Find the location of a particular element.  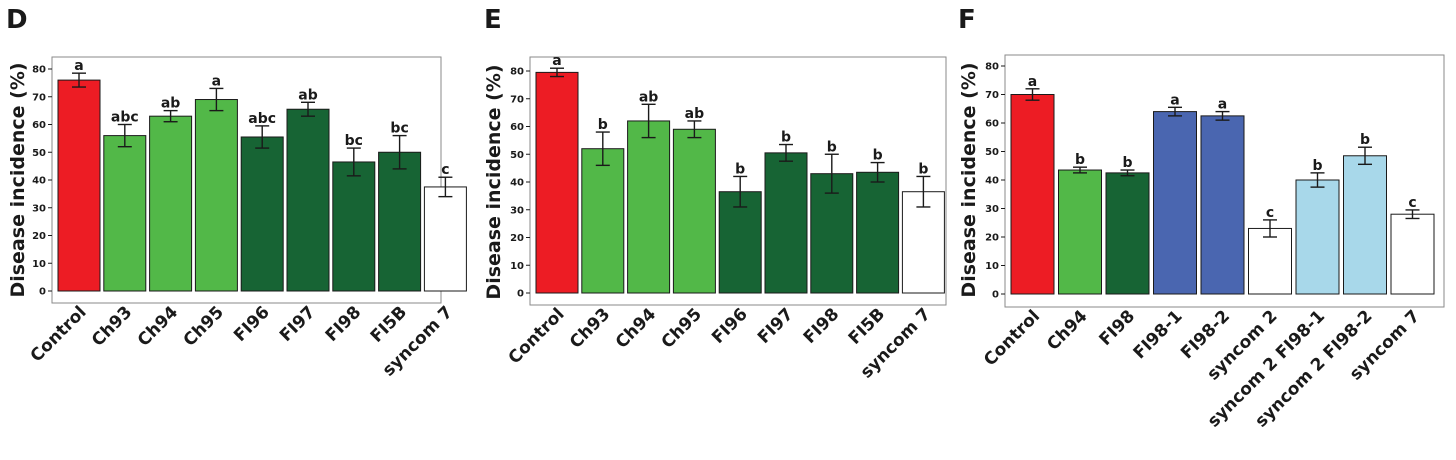

x-tick-label: FI98-1 is located at coordinates (1158, 334).